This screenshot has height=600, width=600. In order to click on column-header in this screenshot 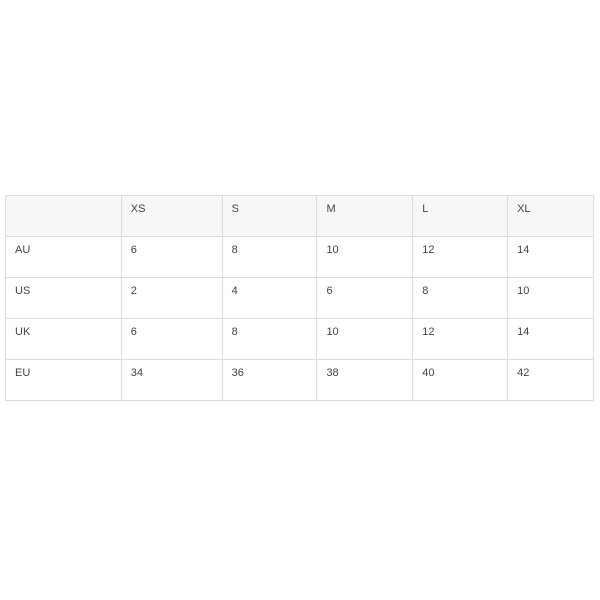, I will do `click(63, 216)`.